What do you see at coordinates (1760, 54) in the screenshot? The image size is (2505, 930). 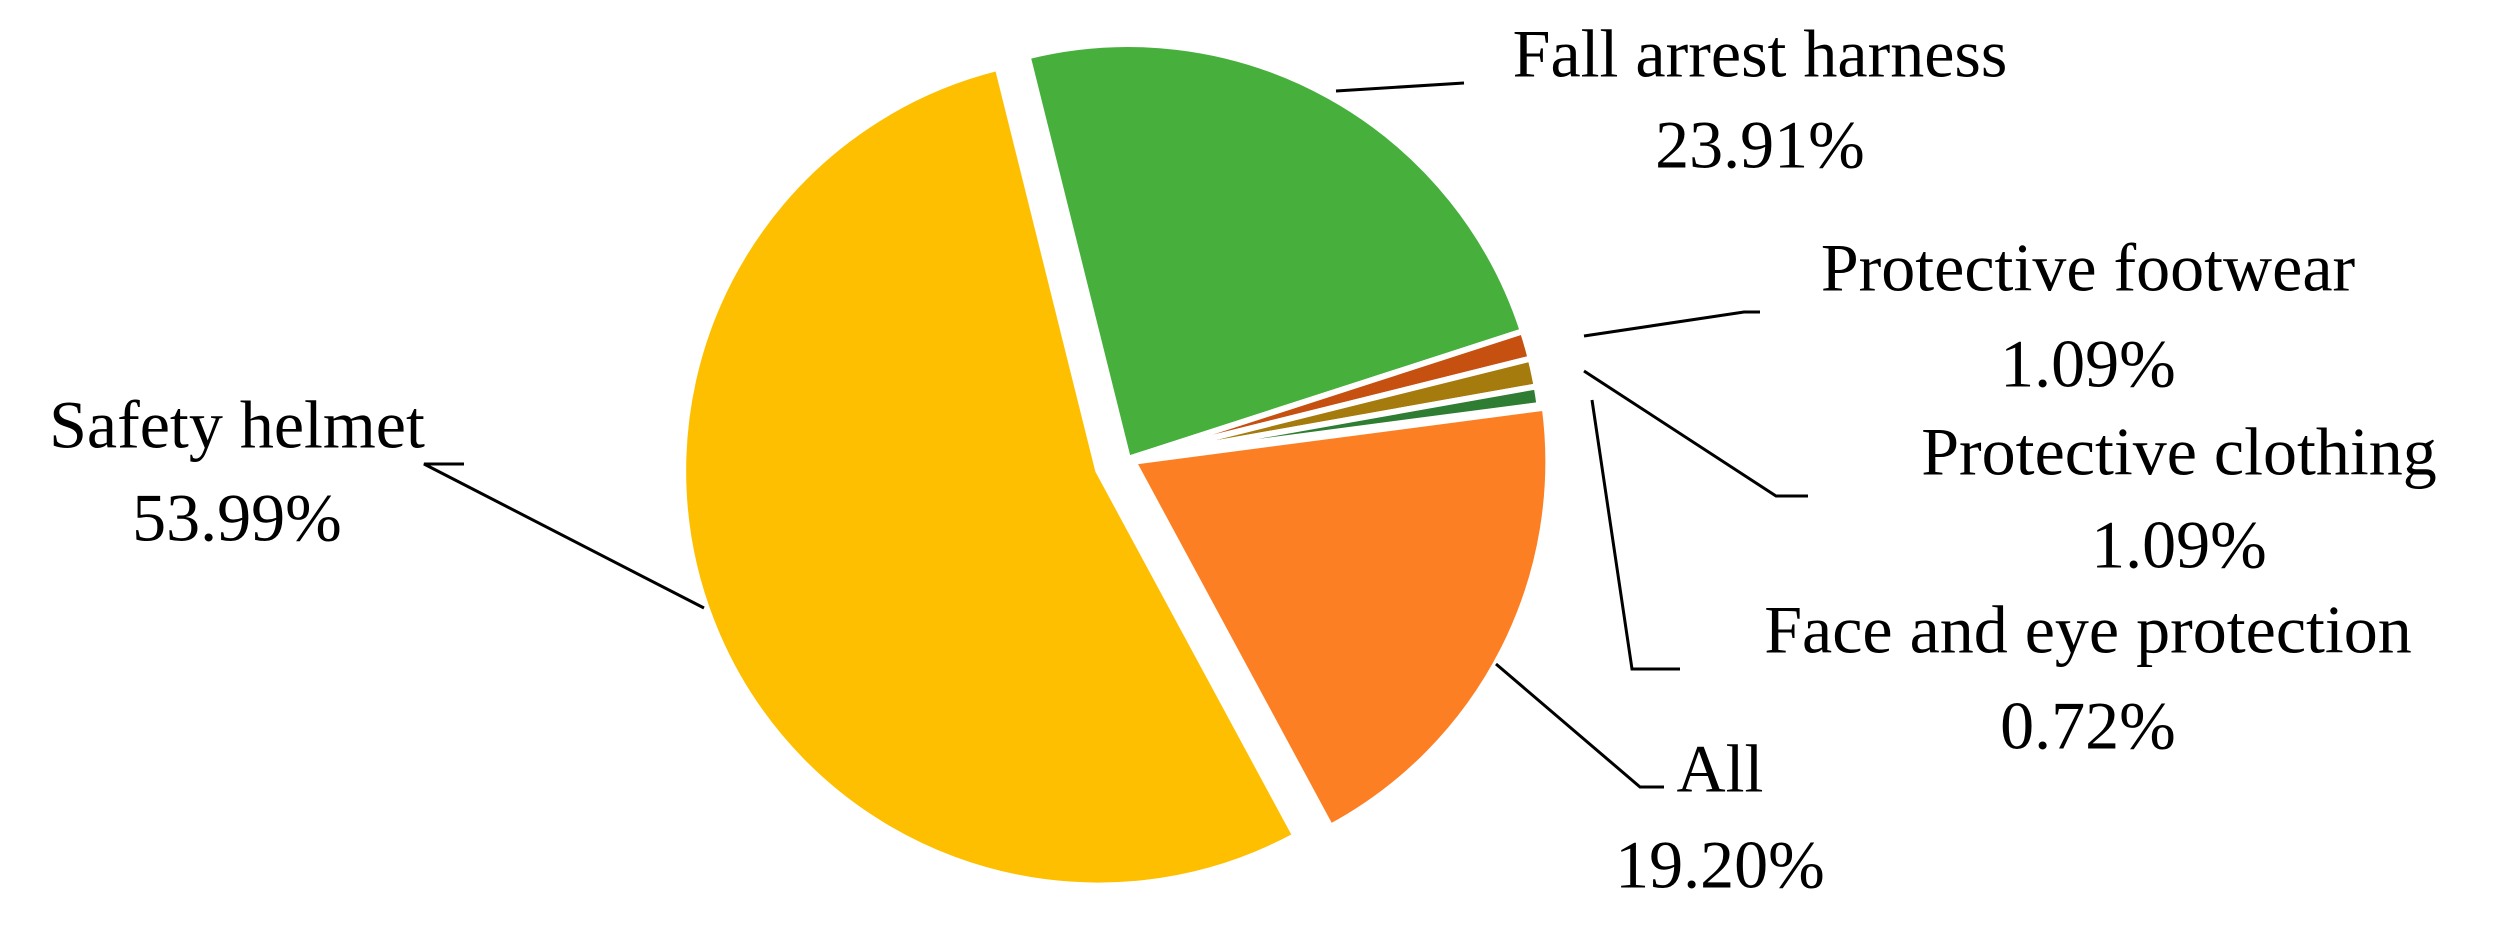 I see `slice-label: Fall arrest harness` at bounding box center [1760, 54].